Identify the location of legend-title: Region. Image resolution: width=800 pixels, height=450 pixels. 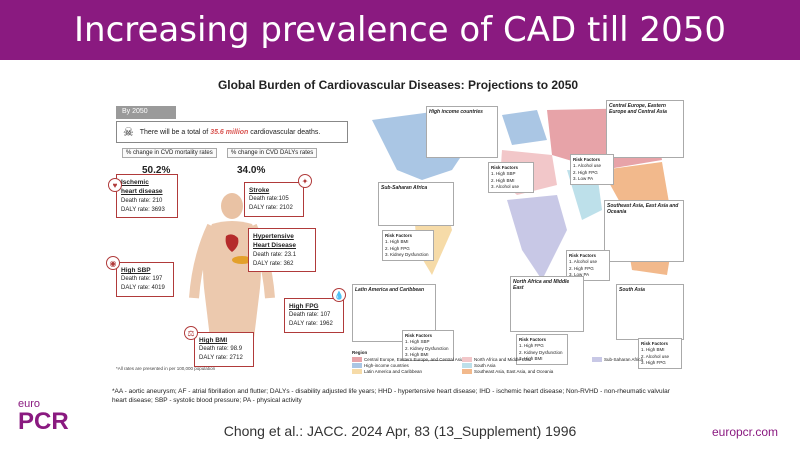
(360, 352).